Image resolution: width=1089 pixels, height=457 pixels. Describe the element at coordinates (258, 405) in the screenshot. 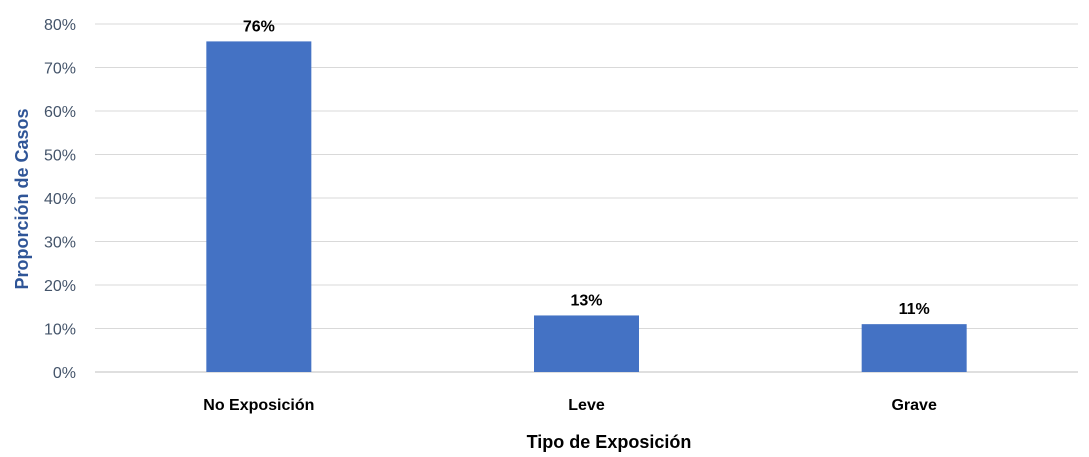

I see `x-category-label: No Exposición` at that location.